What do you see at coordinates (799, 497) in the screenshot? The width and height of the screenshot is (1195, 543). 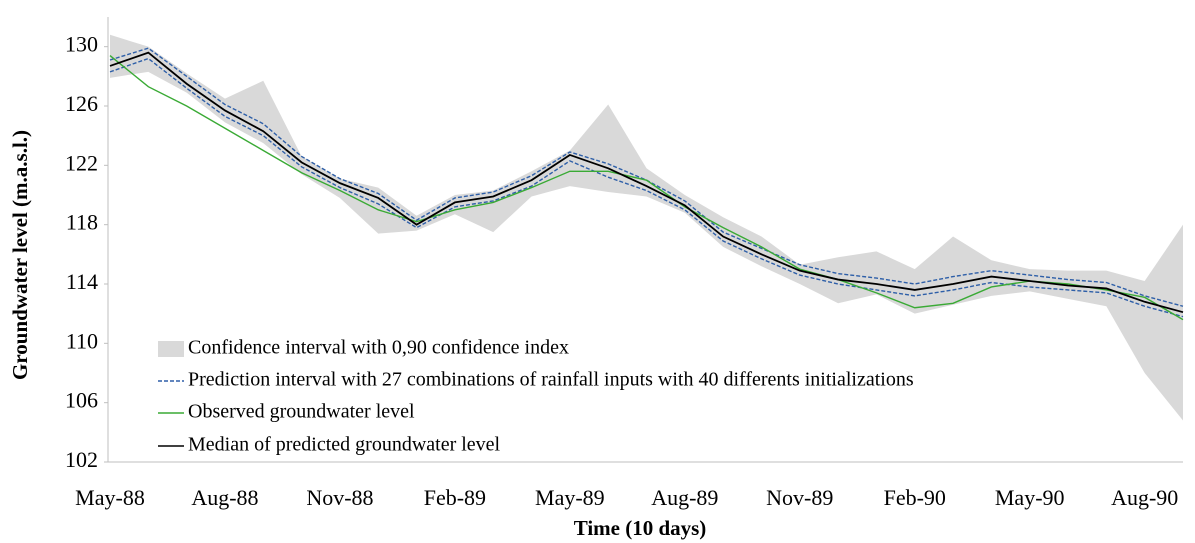 I see `x-tick-label: Nov-89` at bounding box center [799, 497].